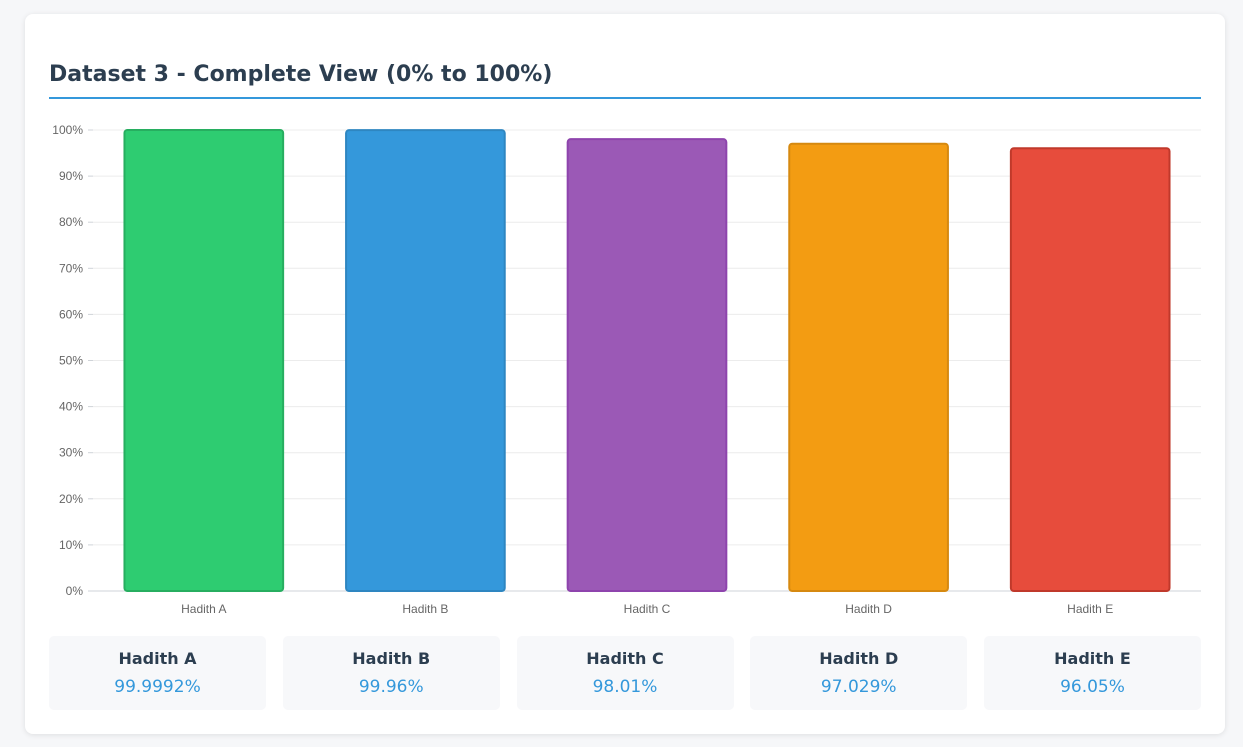 This screenshot has width=1243, height=747. I want to click on stat-value: 98.01%, so click(625, 687).